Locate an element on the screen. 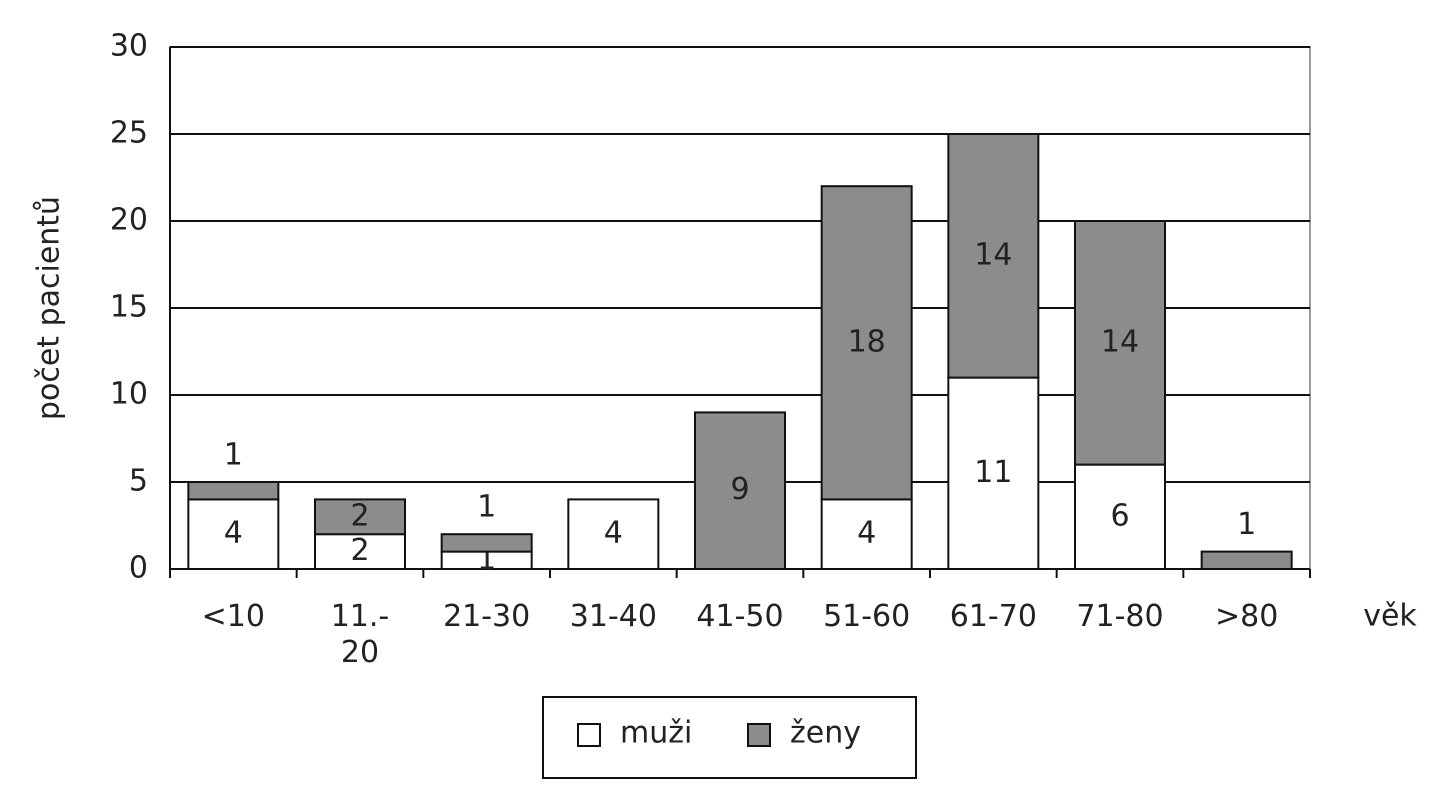 The image size is (1444, 804). legend-label: muži is located at coordinates (656, 733).